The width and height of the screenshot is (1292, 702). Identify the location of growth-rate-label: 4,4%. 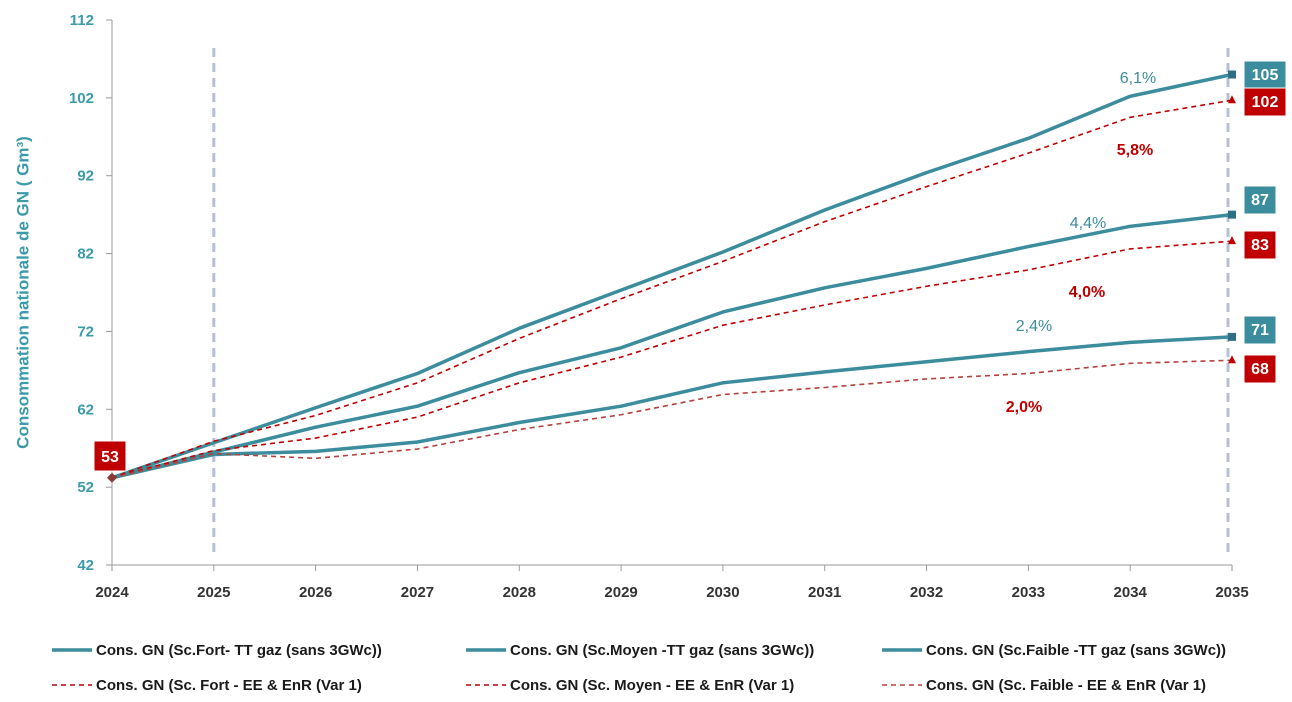
(1088, 223).